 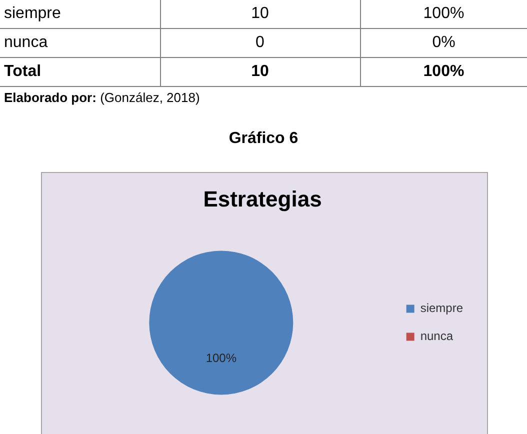 What do you see at coordinates (149, 97) in the screenshot?
I see `text: (González, 2018)` at bounding box center [149, 97].